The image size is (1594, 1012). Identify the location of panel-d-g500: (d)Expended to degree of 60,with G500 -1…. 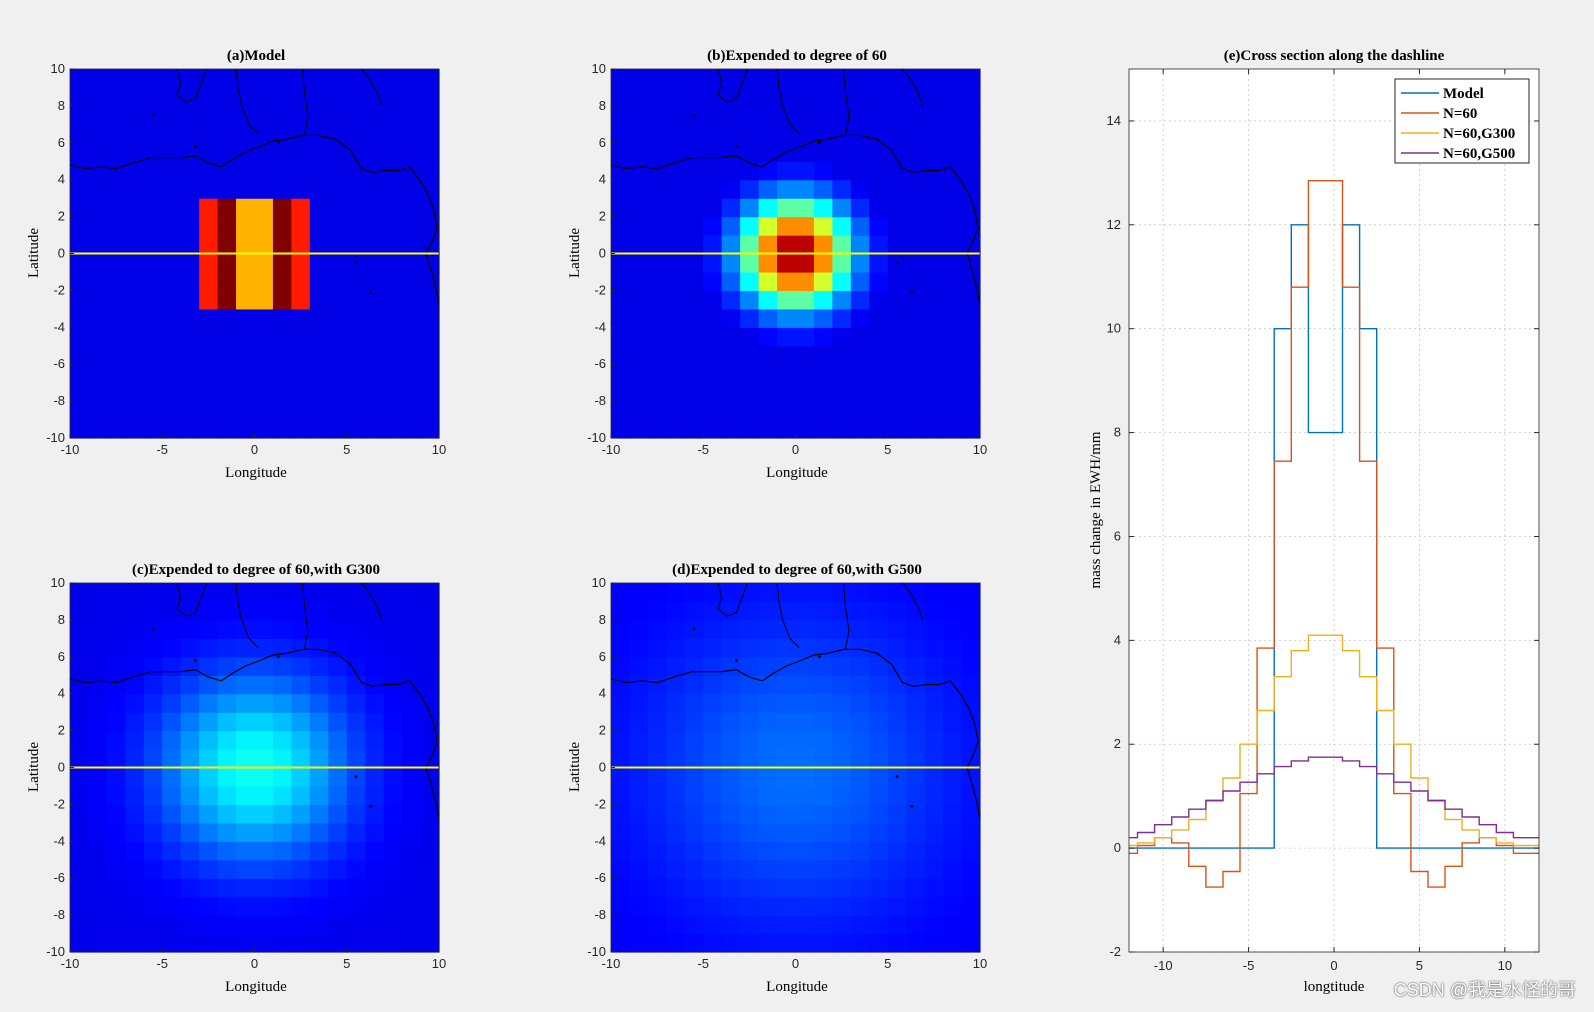
(777, 778).